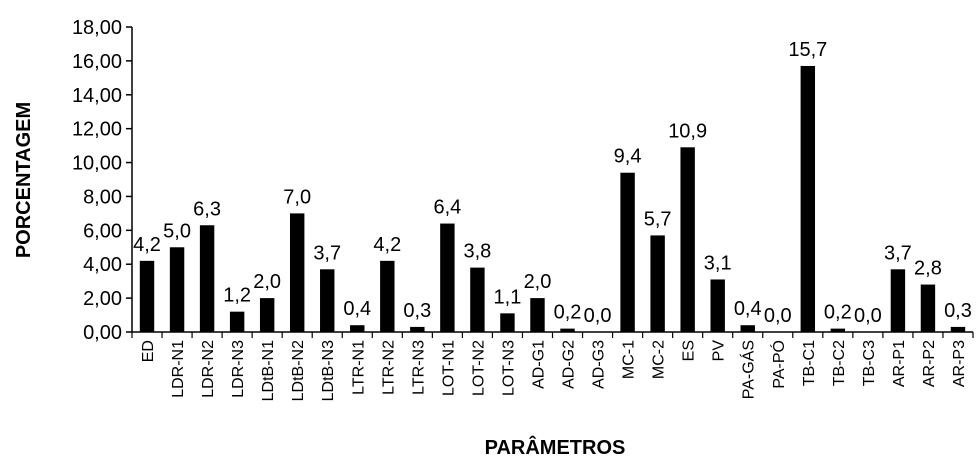  Describe the element at coordinates (555, 447) in the screenshot. I see `x-axis-title: PARÂMETROS` at that location.